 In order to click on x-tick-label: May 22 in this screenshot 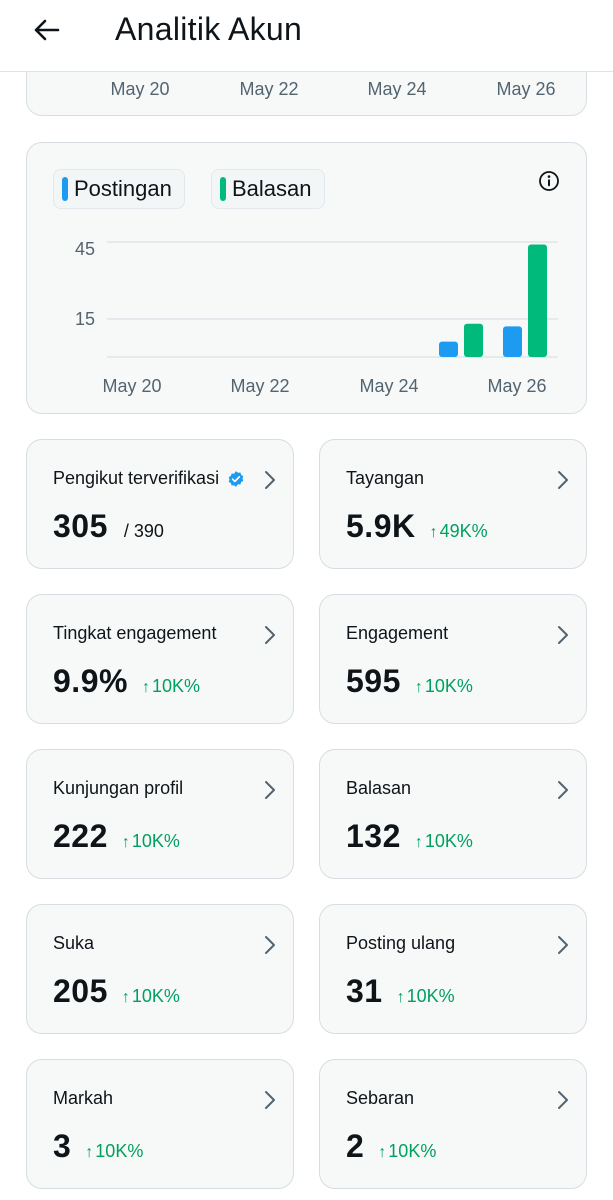, I will do `click(260, 386)`.